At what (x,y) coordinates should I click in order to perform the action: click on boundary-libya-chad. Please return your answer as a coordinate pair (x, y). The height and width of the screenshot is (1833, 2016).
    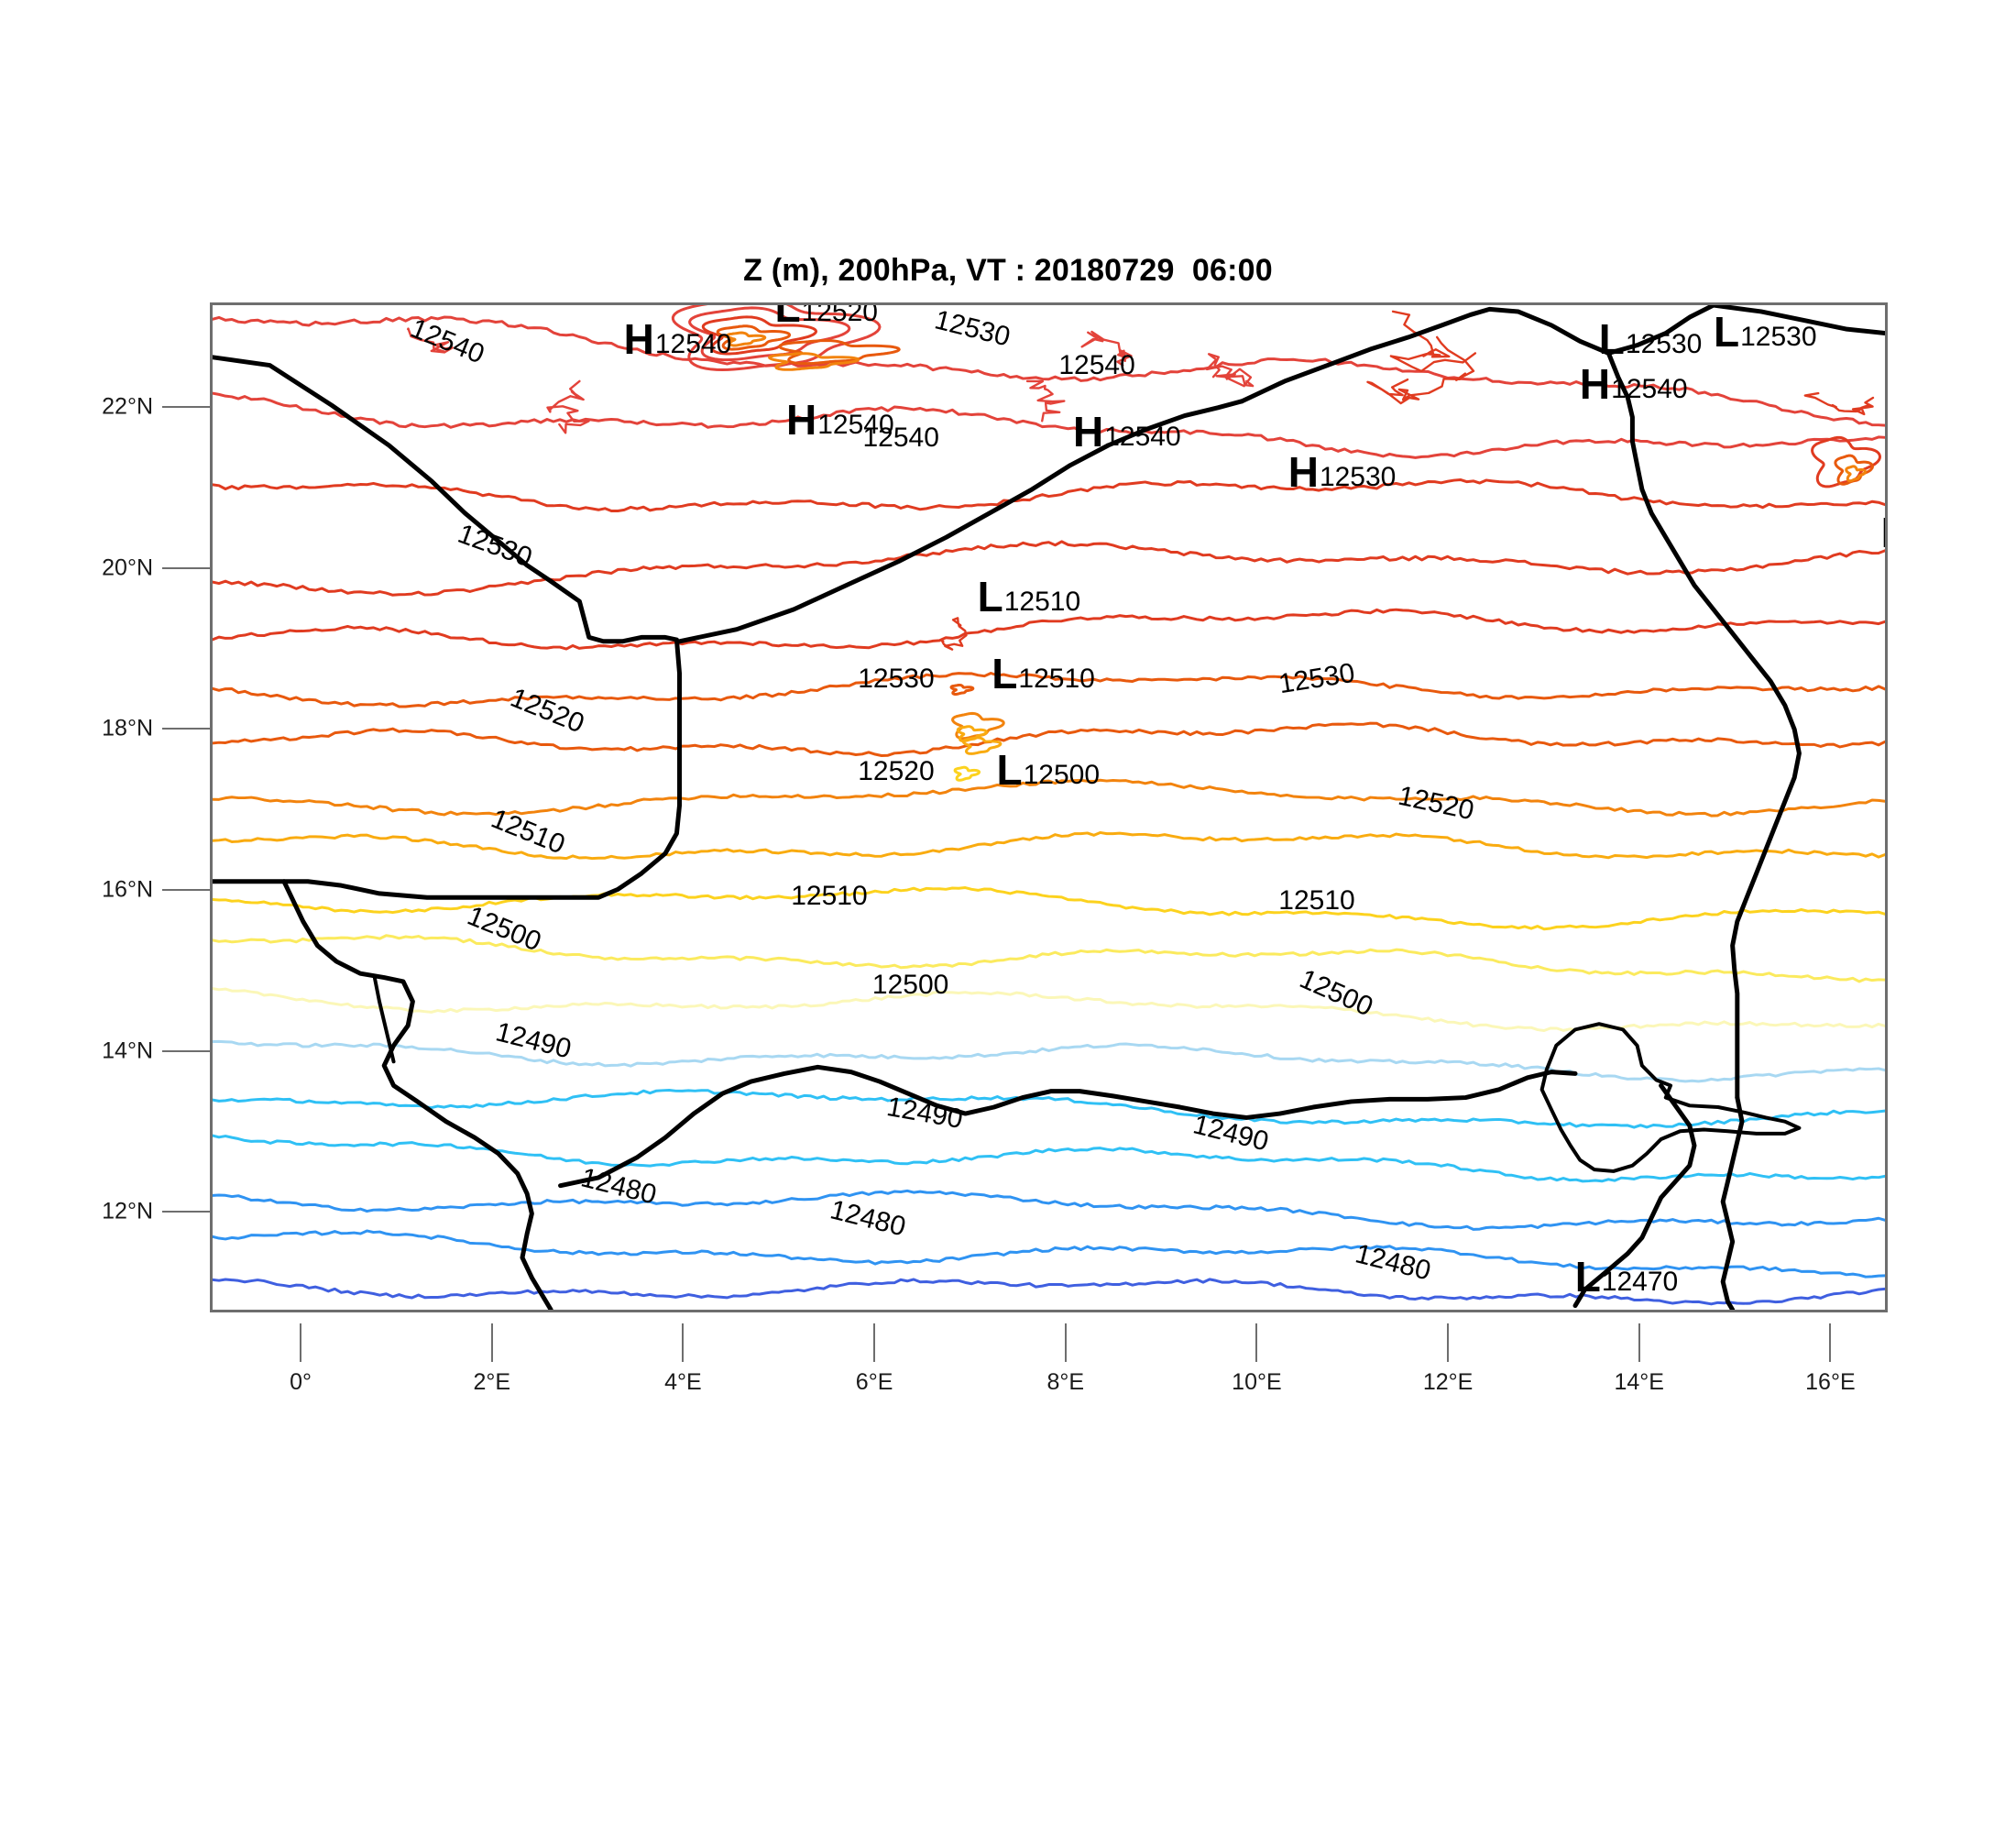
    Looking at the image, I should click on (1703, 725).